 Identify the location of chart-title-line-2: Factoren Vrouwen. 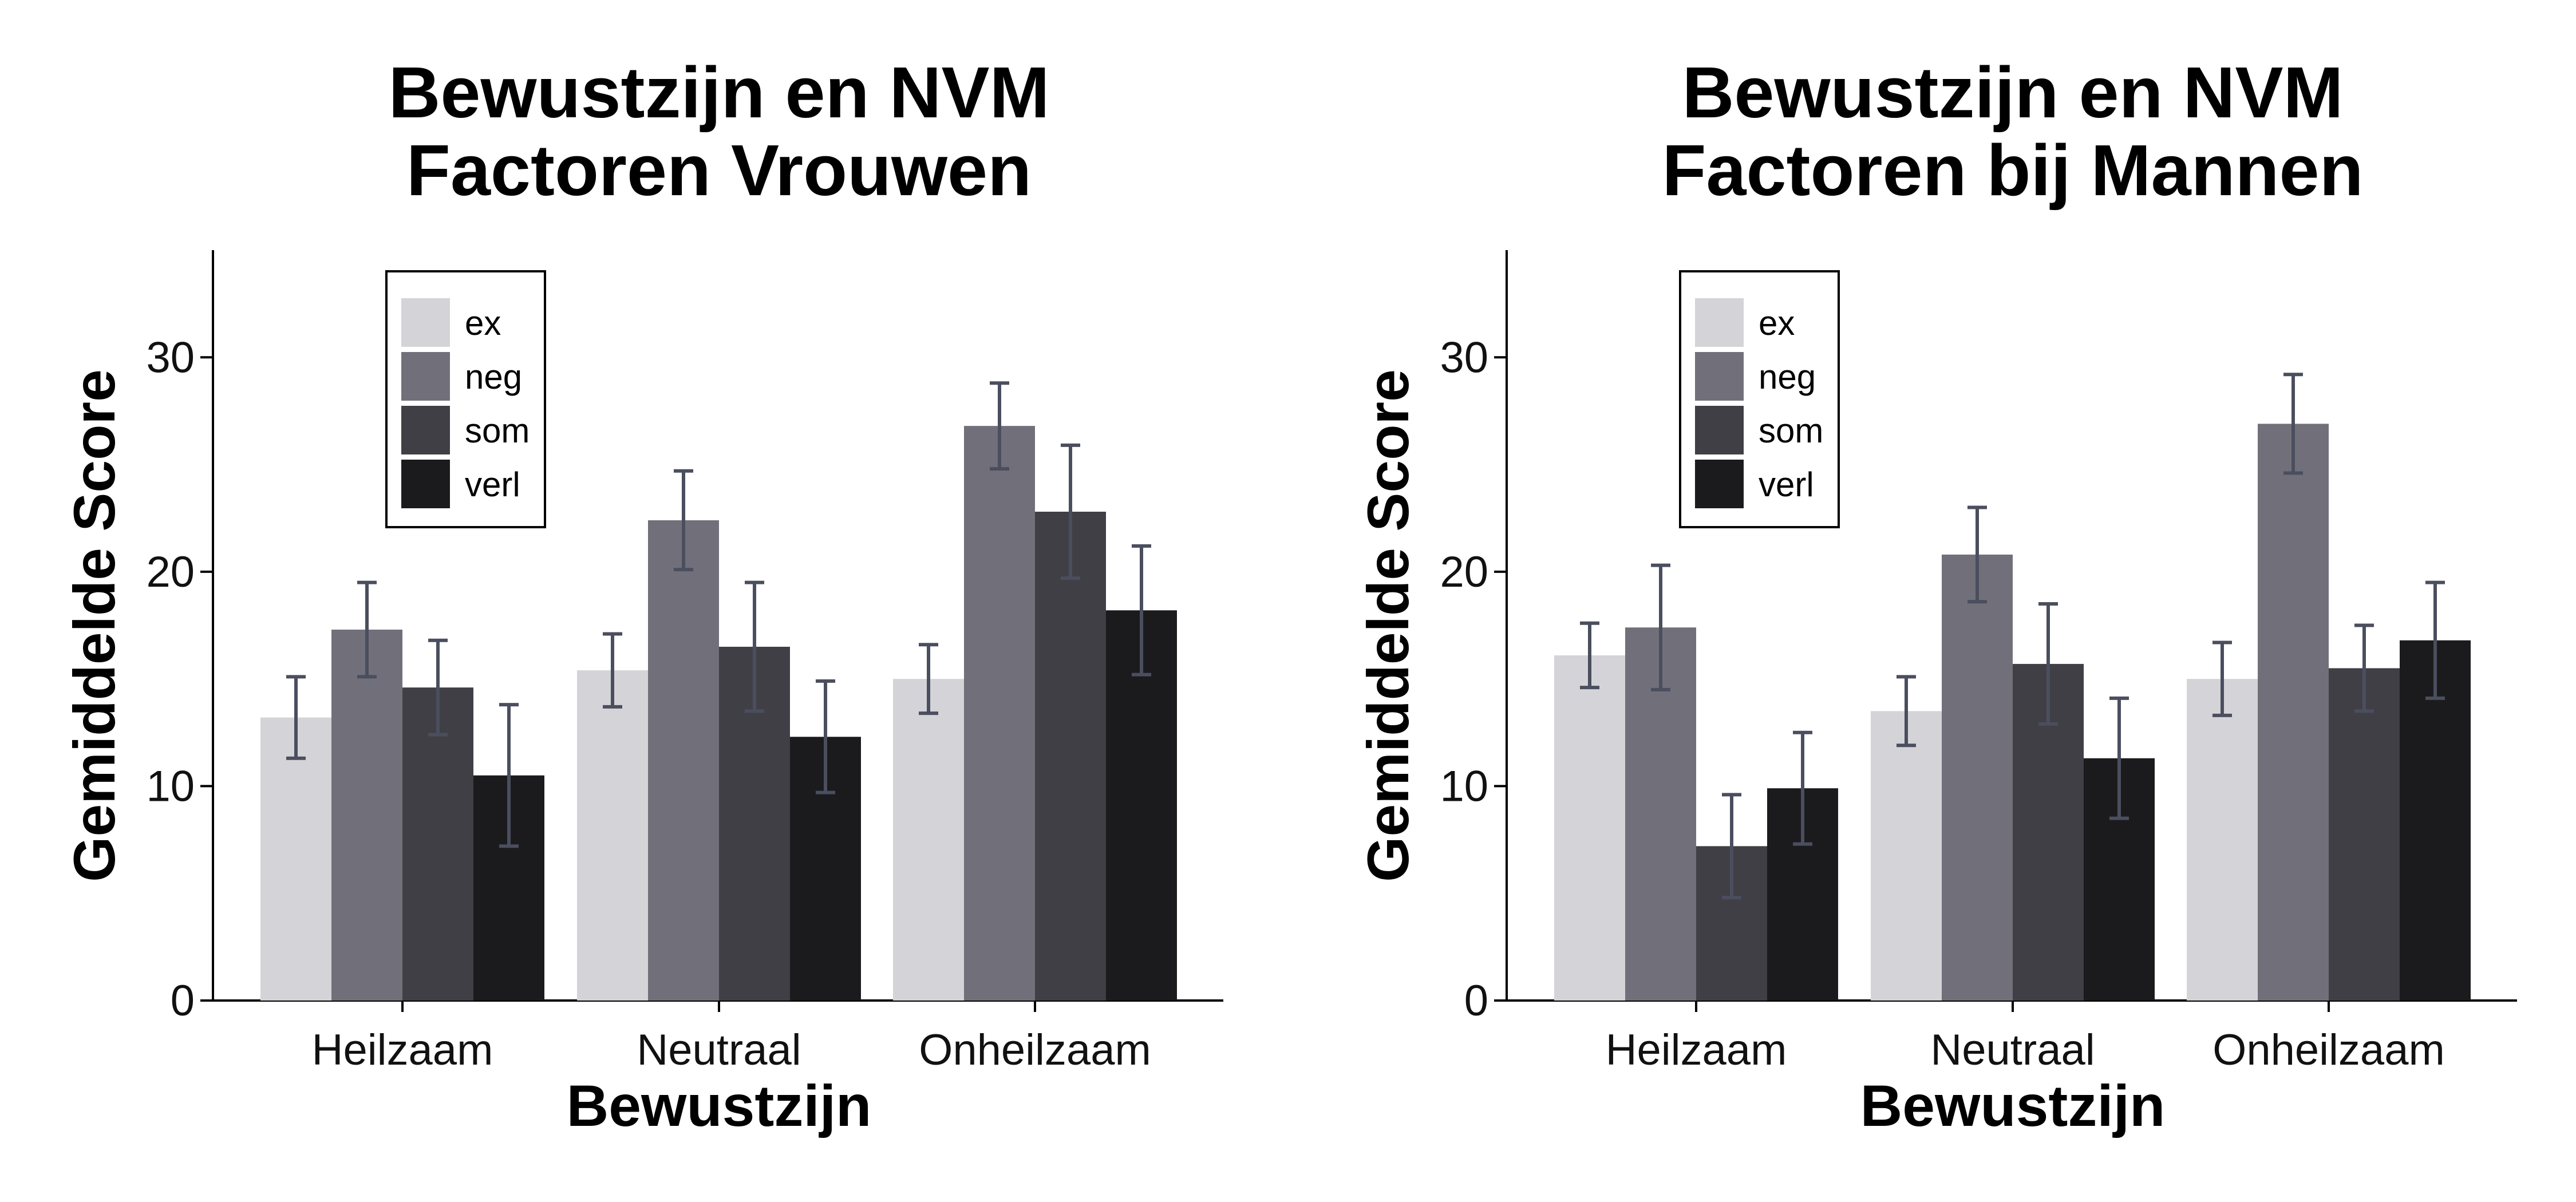
(719, 171).